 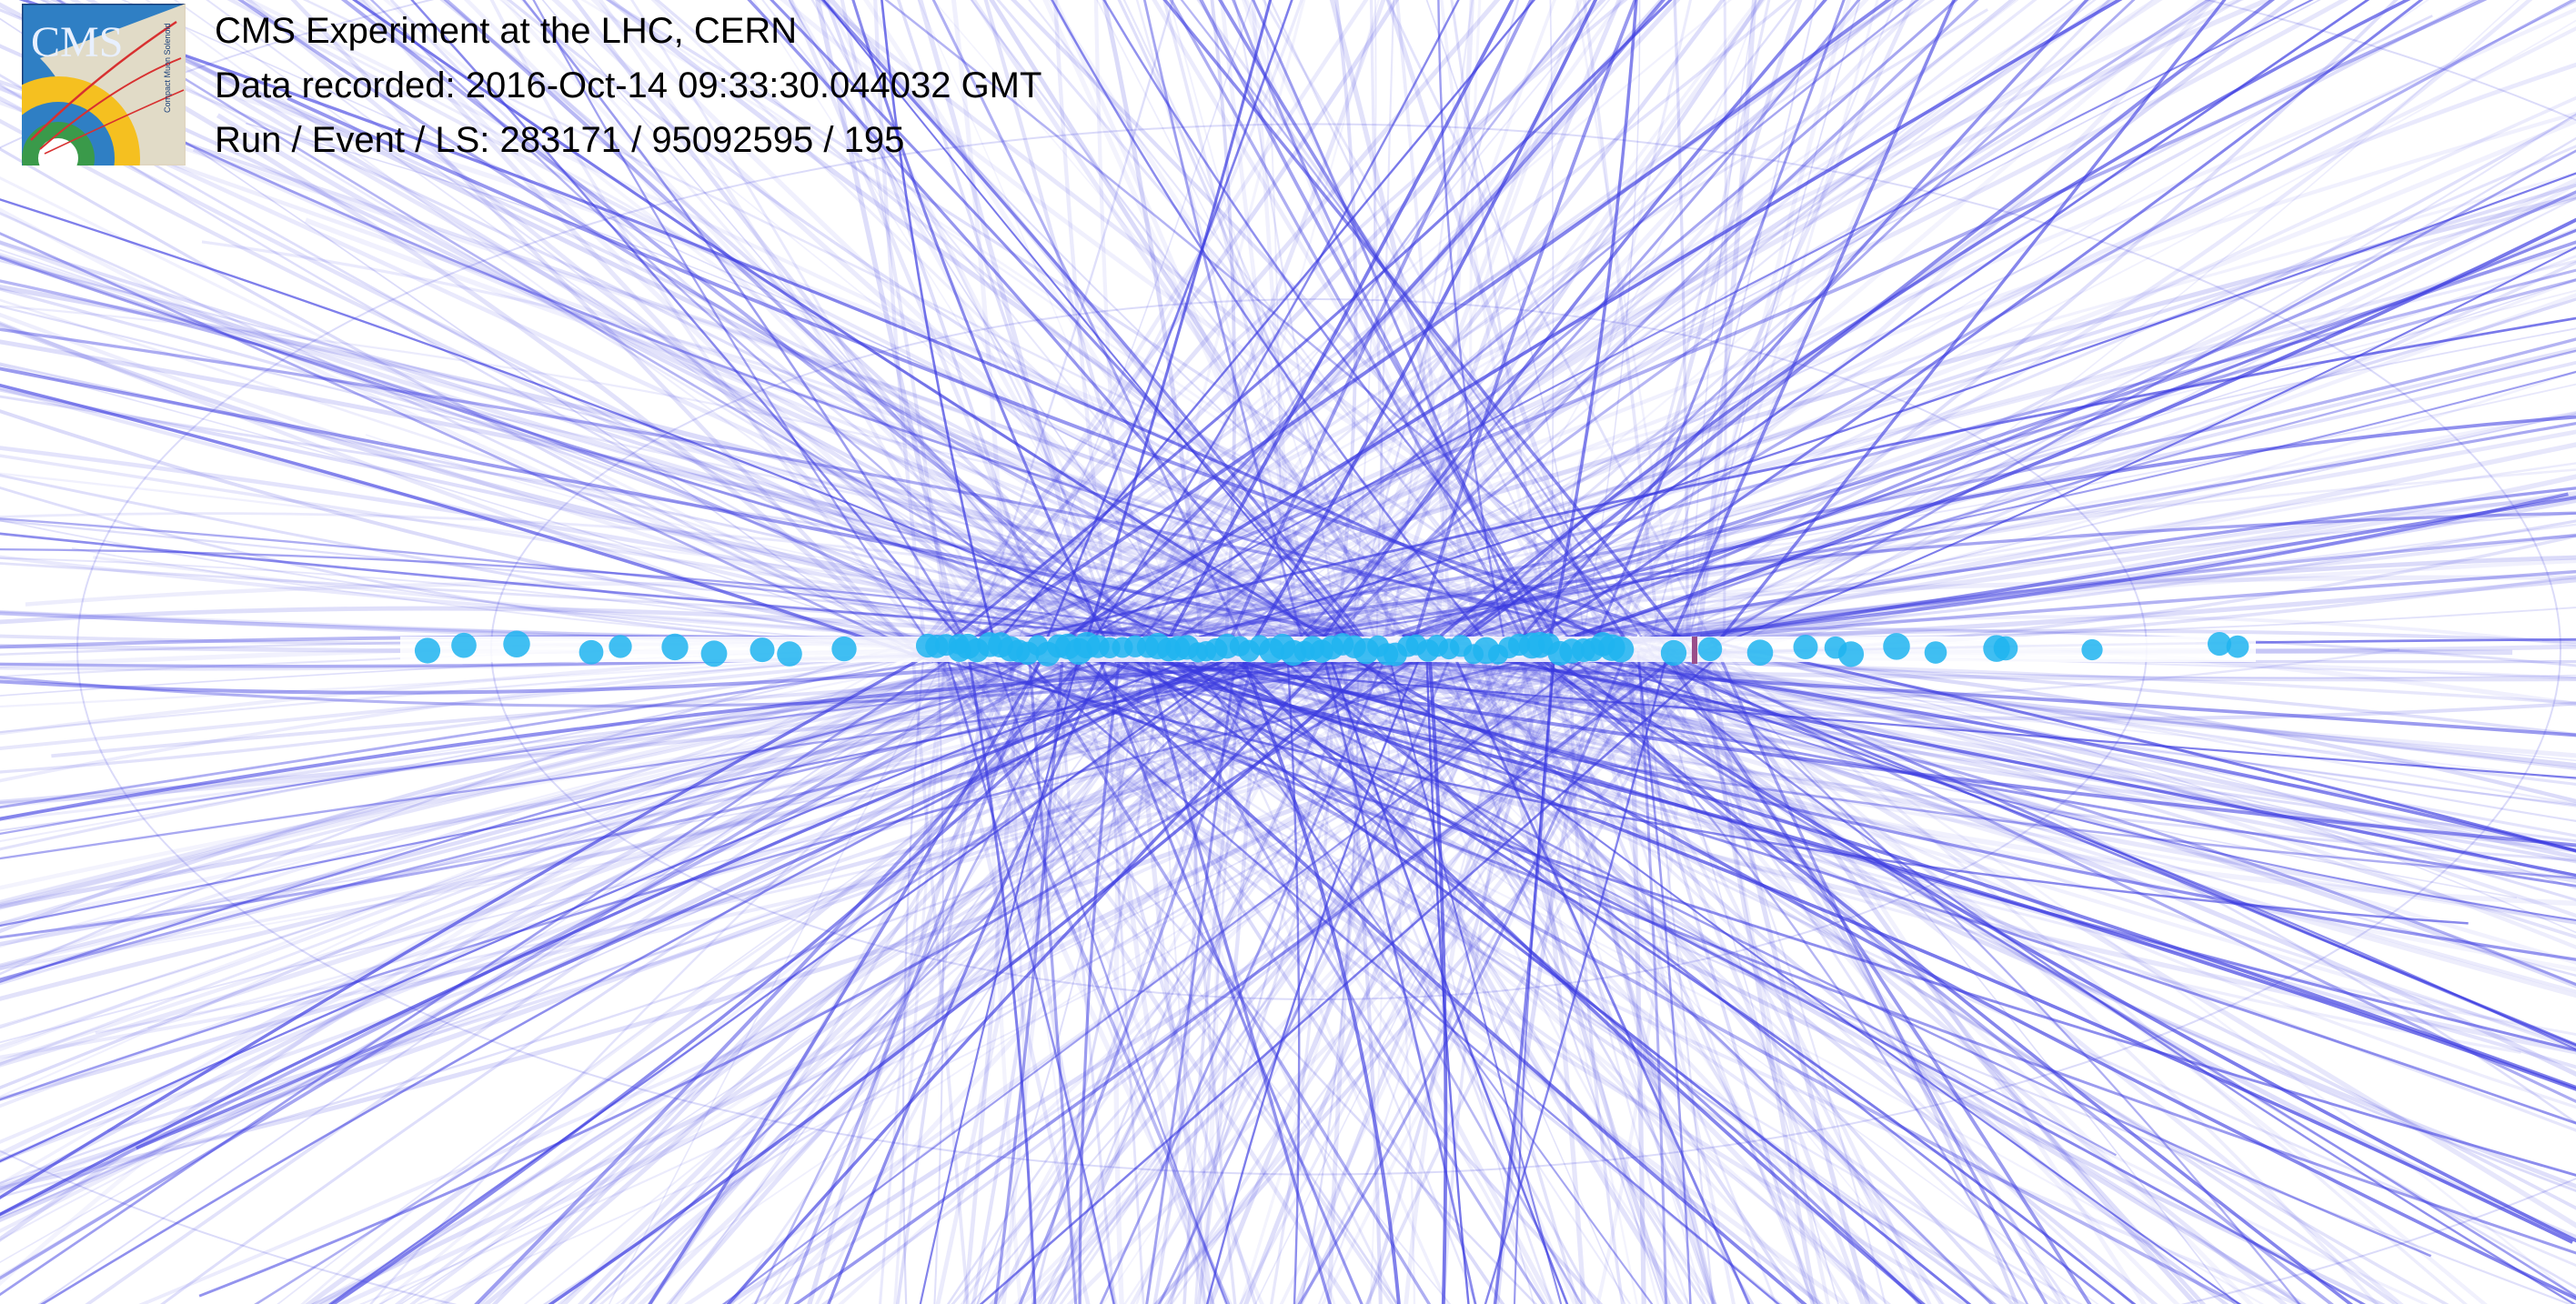 I want to click on experiment-label: CMS Experiment at the LHC, CERN, so click(x=506, y=31).